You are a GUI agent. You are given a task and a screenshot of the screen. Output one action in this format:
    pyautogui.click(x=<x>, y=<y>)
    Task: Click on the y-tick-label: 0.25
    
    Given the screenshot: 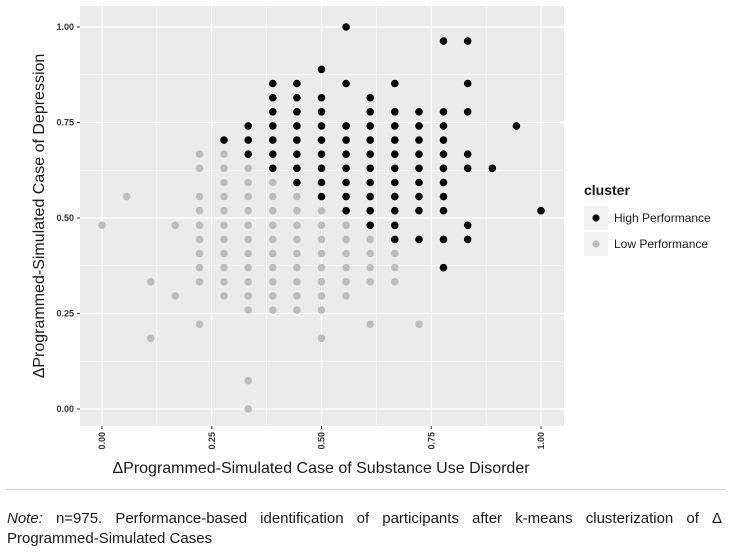 What is the action you would take?
    pyautogui.click(x=65, y=314)
    